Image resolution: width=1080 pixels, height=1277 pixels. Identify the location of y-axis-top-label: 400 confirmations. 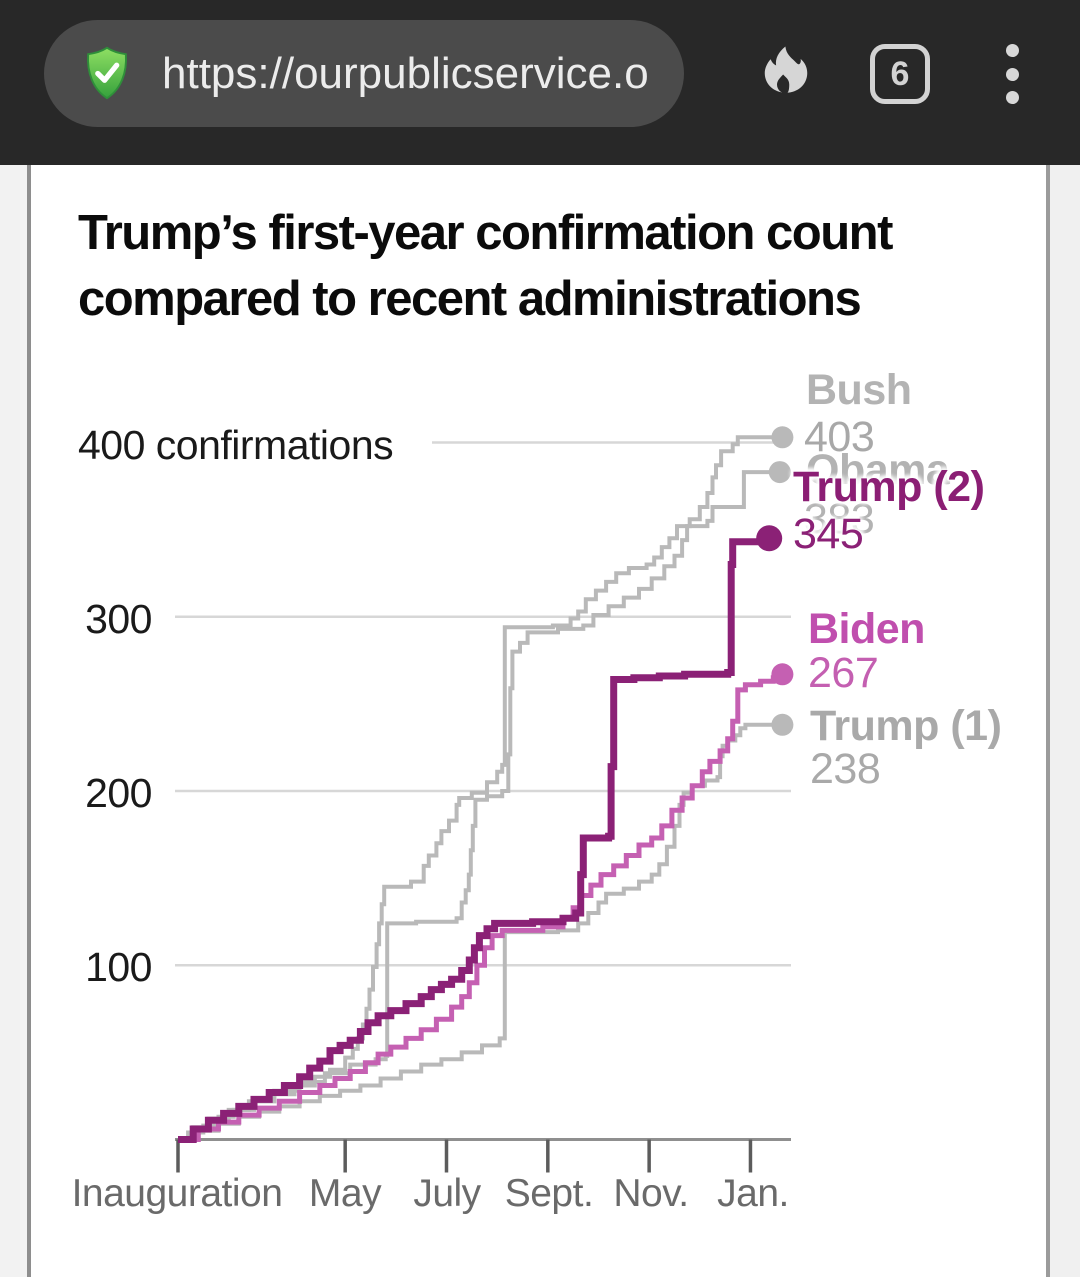
(236, 445).